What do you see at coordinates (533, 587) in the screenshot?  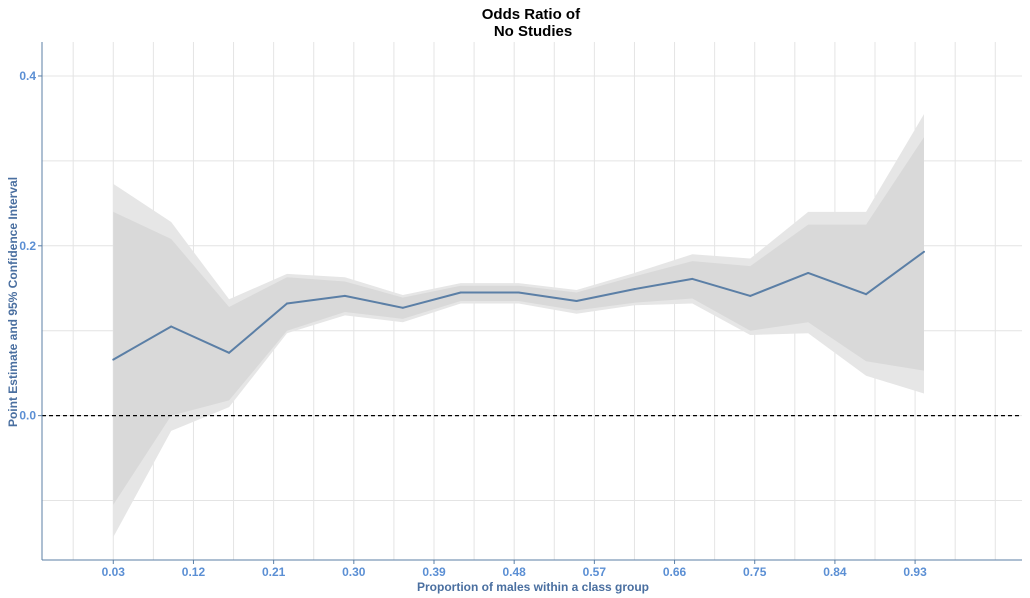 I see `x-axis-title: Proportion of males within a class group` at bounding box center [533, 587].